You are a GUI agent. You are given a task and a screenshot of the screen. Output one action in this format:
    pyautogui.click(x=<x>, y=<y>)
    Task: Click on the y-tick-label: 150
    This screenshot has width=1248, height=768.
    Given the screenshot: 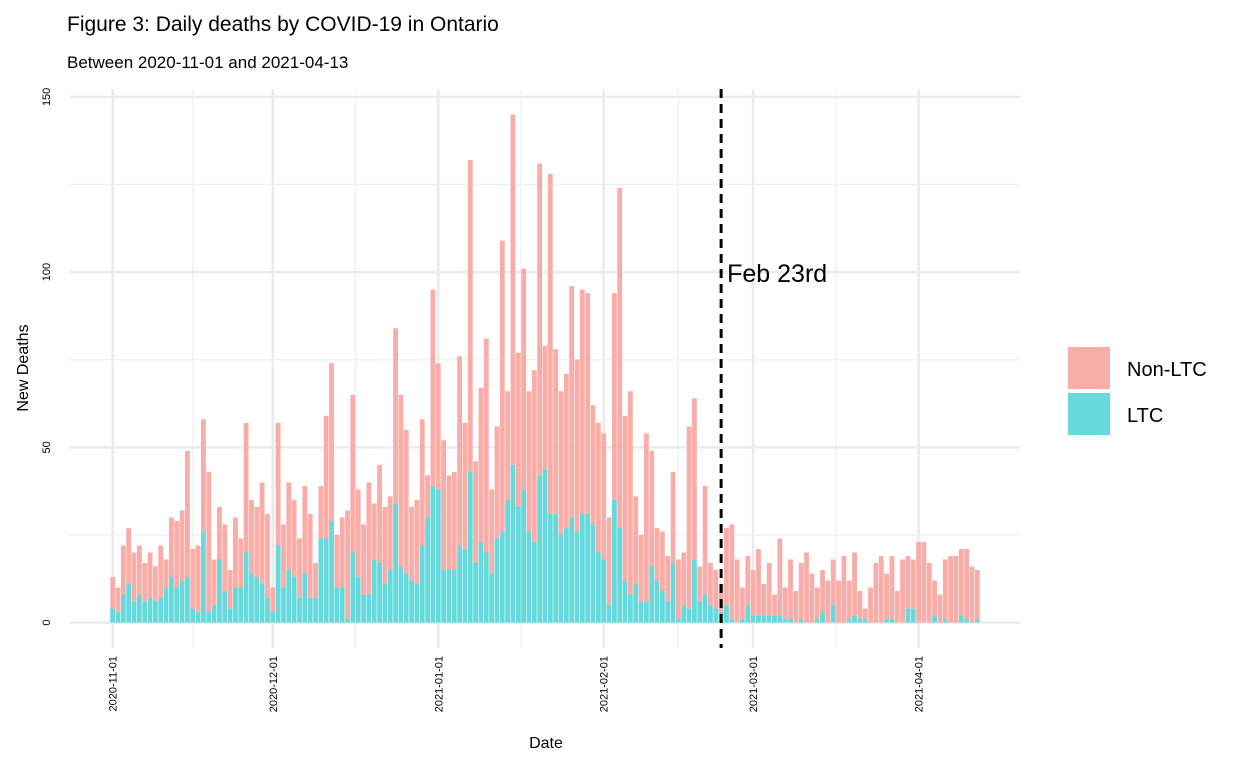 What is the action you would take?
    pyautogui.click(x=47, y=97)
    